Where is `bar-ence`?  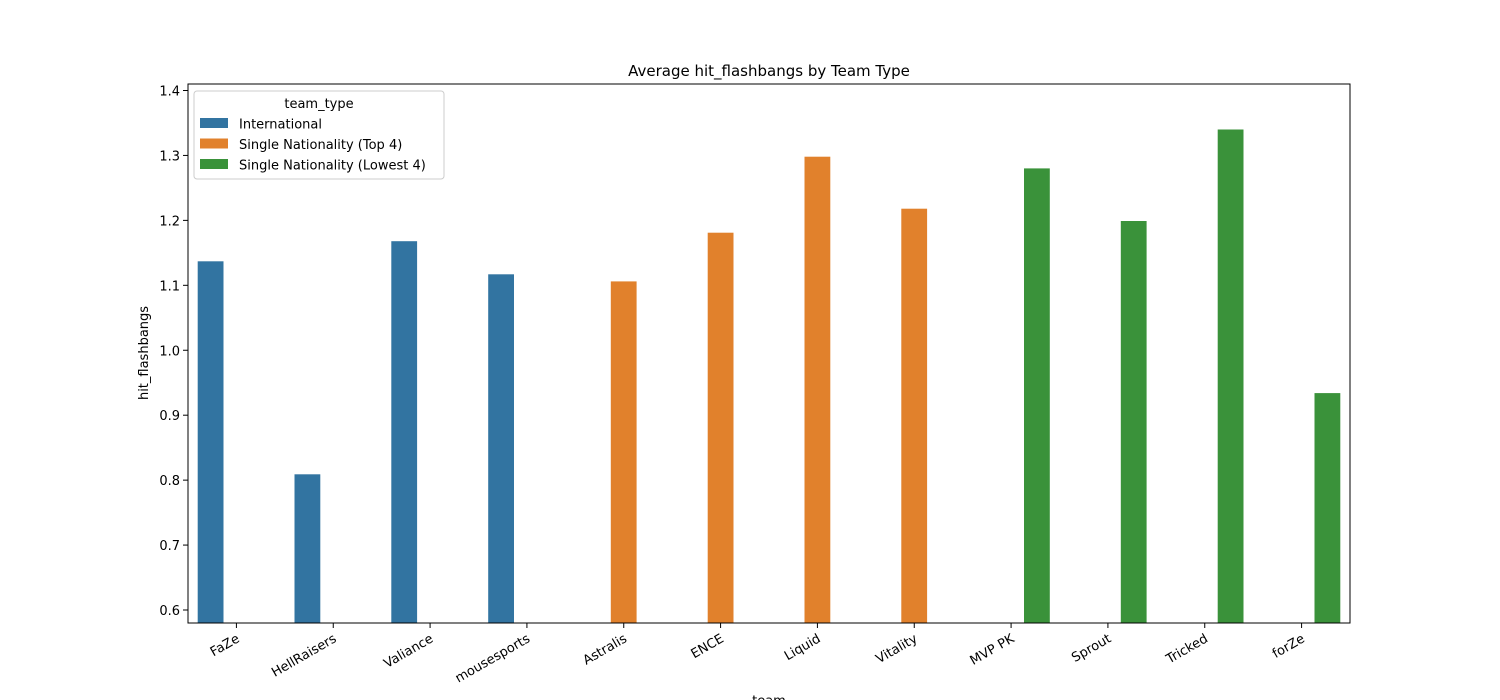
bar-ence is located at coordinates (720, 427).